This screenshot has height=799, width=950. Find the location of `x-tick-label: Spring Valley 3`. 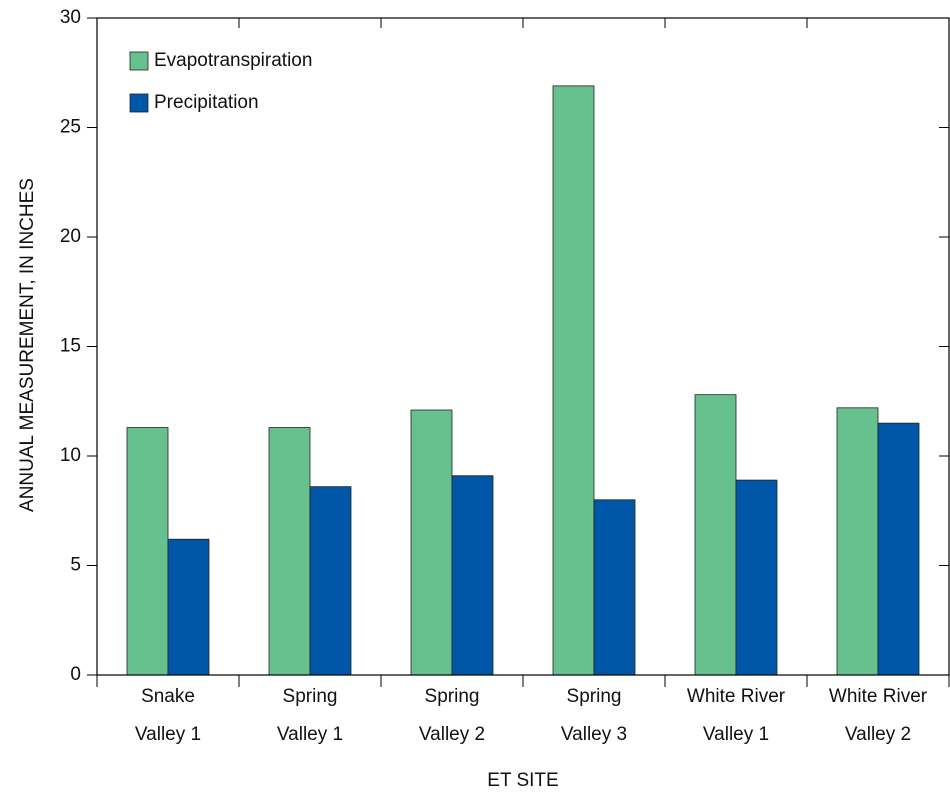

x-tick-label: Spring Valley 3 is located at coordinates (594, 715).